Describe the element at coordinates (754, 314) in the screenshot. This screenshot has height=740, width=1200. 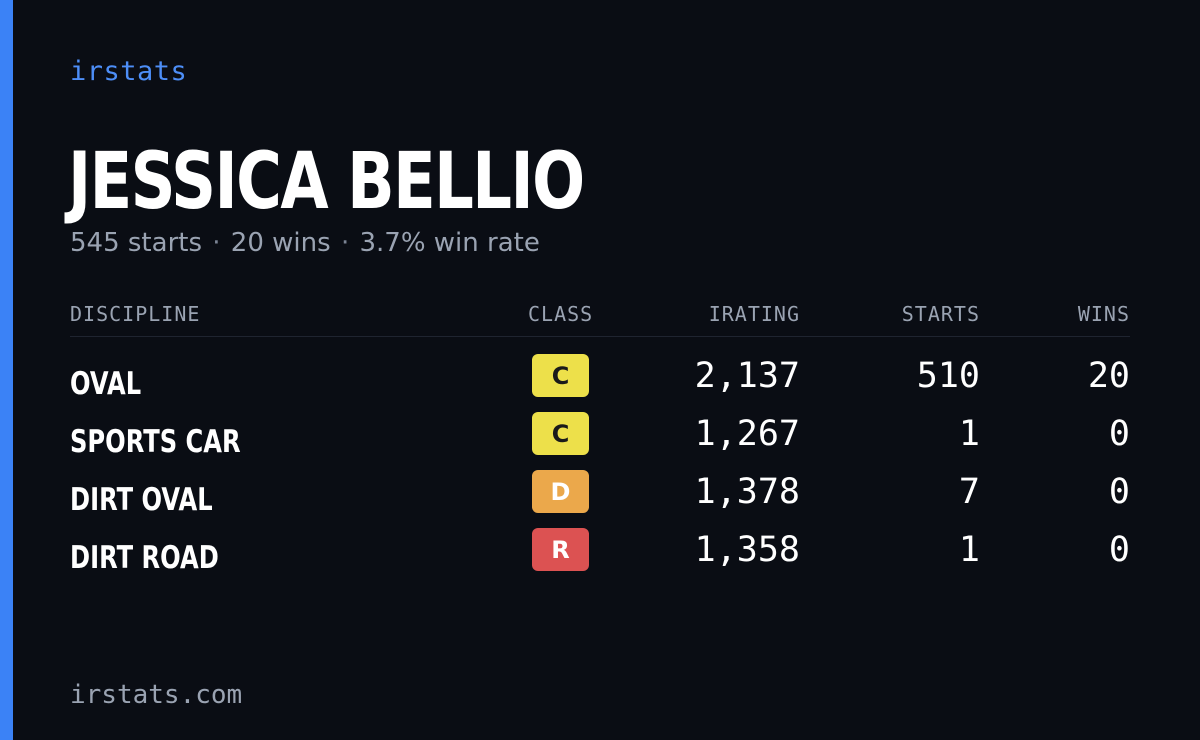
I see `header-irating: IRATING` at that location.